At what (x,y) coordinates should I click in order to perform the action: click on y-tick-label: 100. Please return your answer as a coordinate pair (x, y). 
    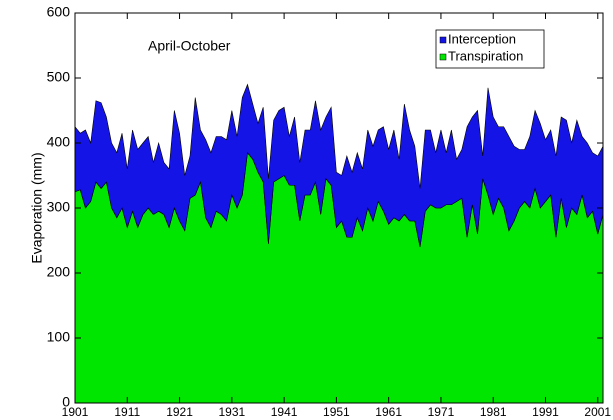
    Looking at the image, I should click on (59, 337).